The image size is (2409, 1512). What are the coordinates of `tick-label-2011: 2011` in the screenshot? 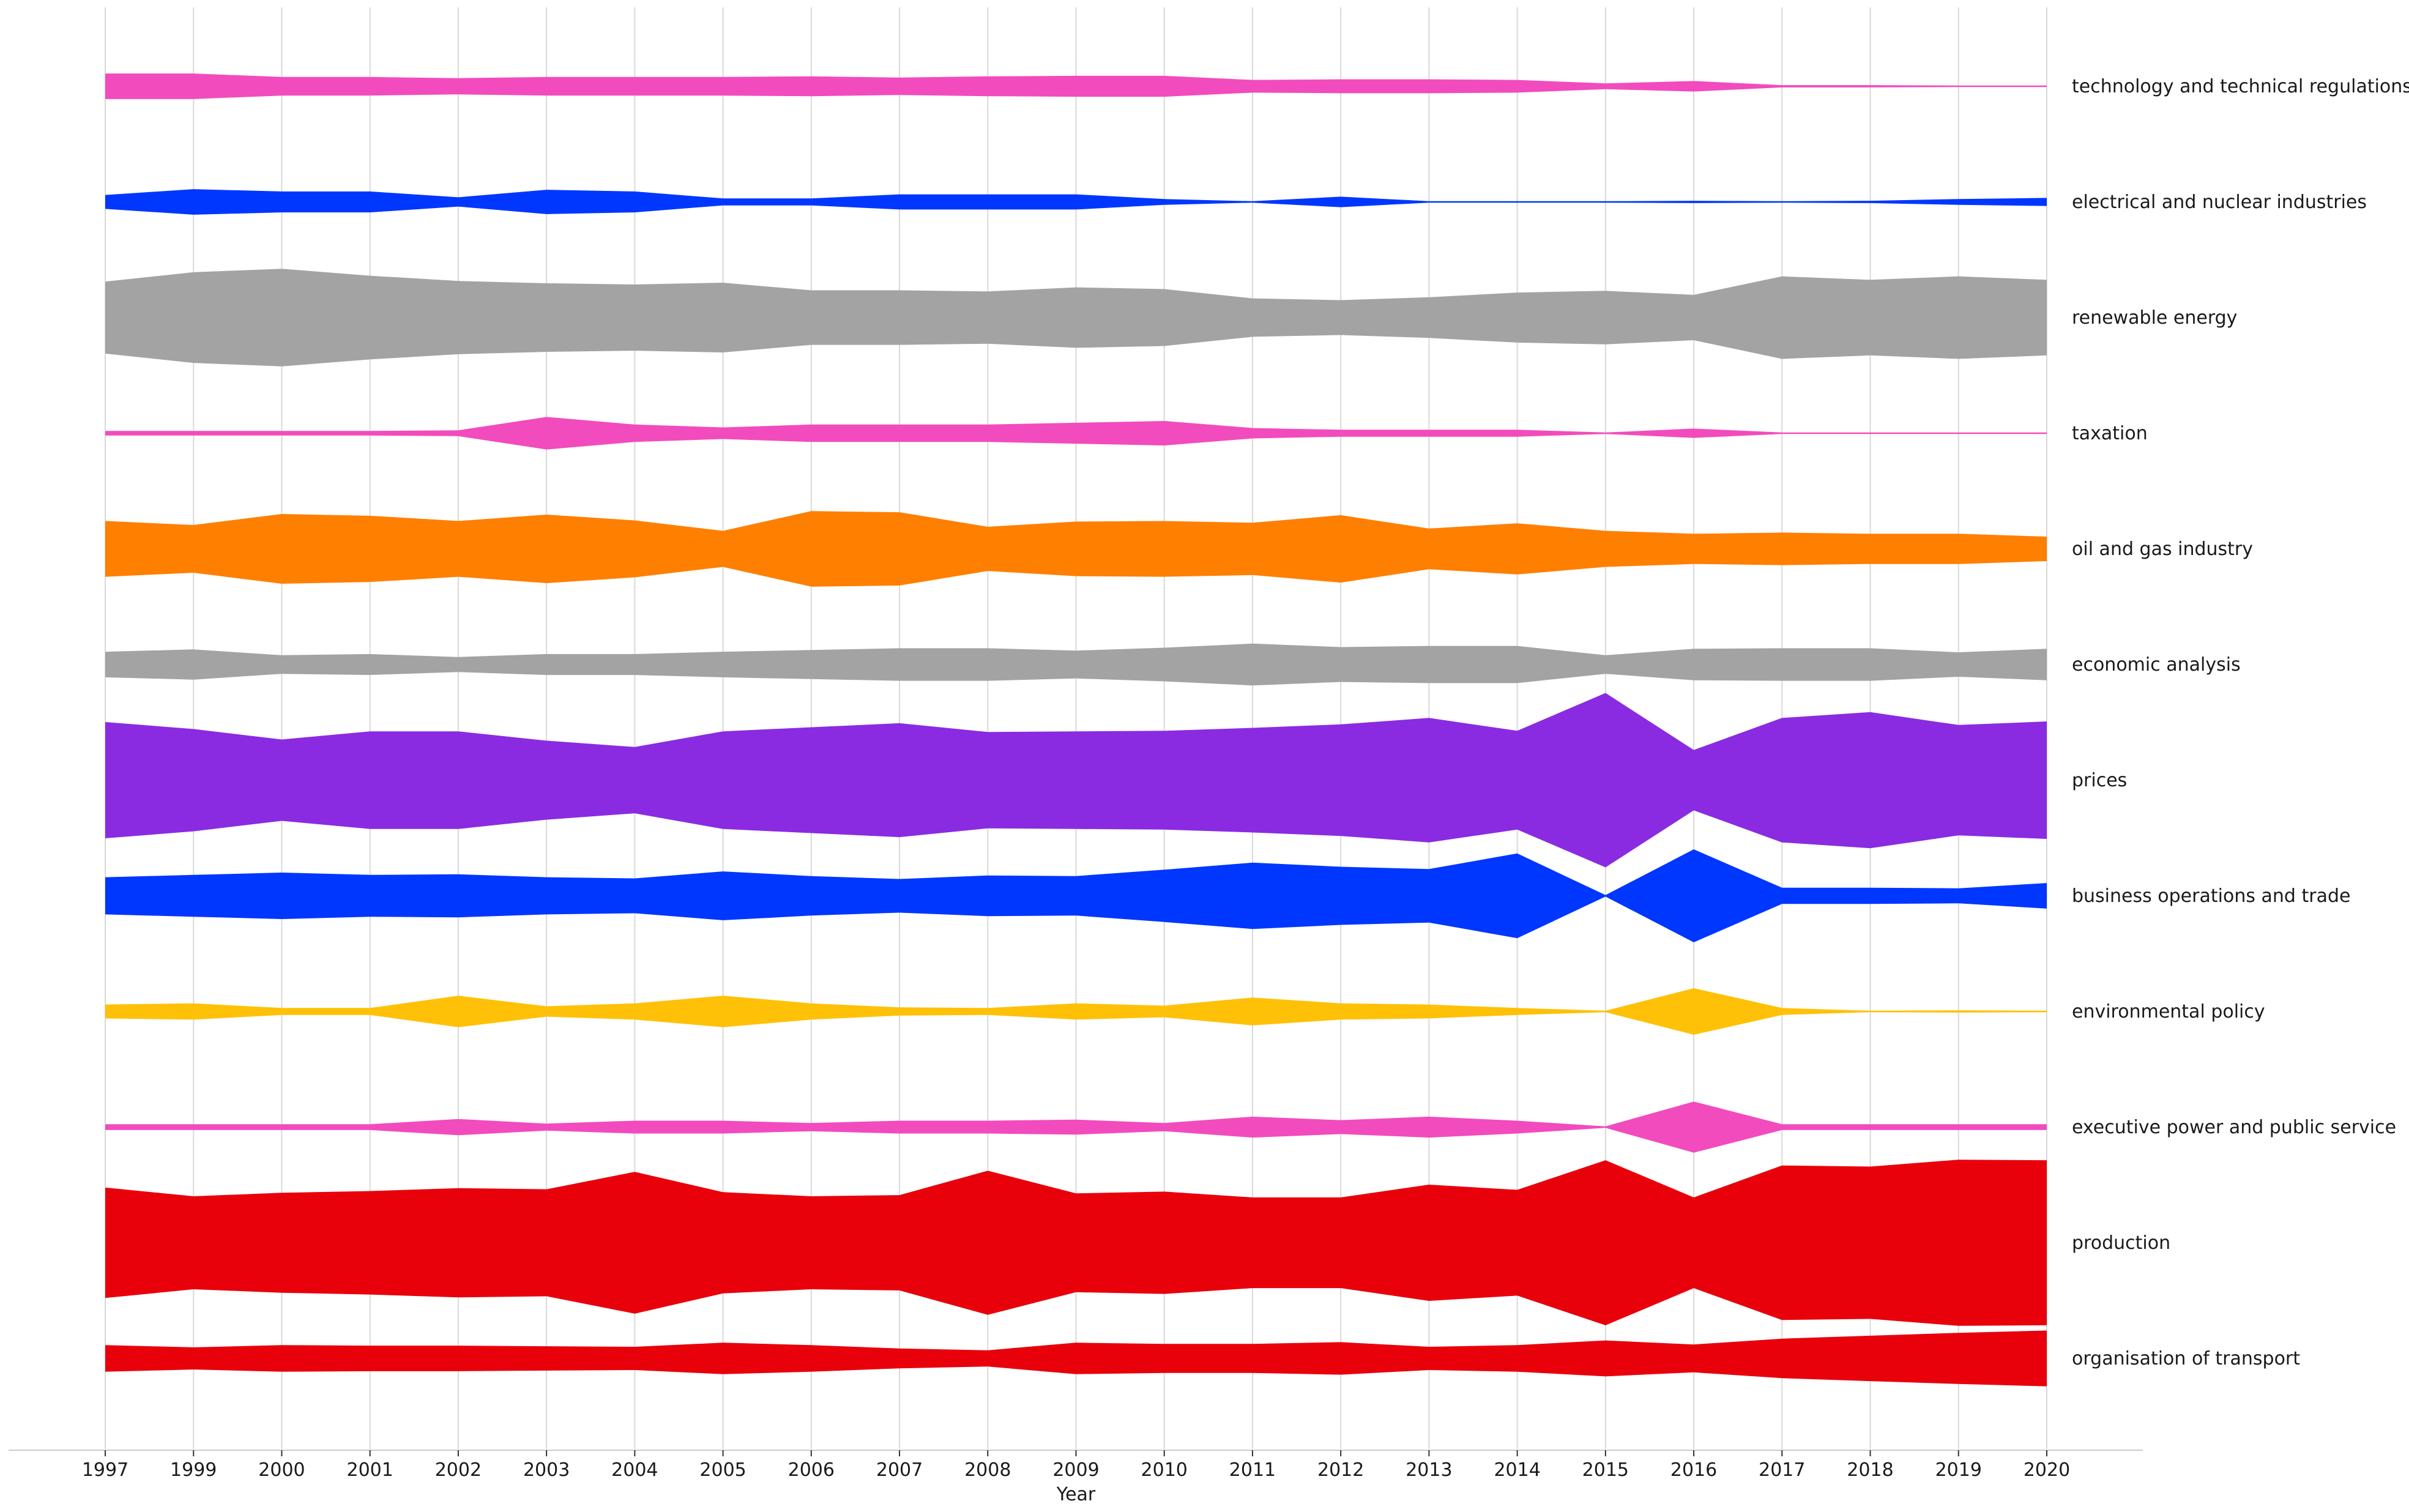 It's located at (1252, 1470).